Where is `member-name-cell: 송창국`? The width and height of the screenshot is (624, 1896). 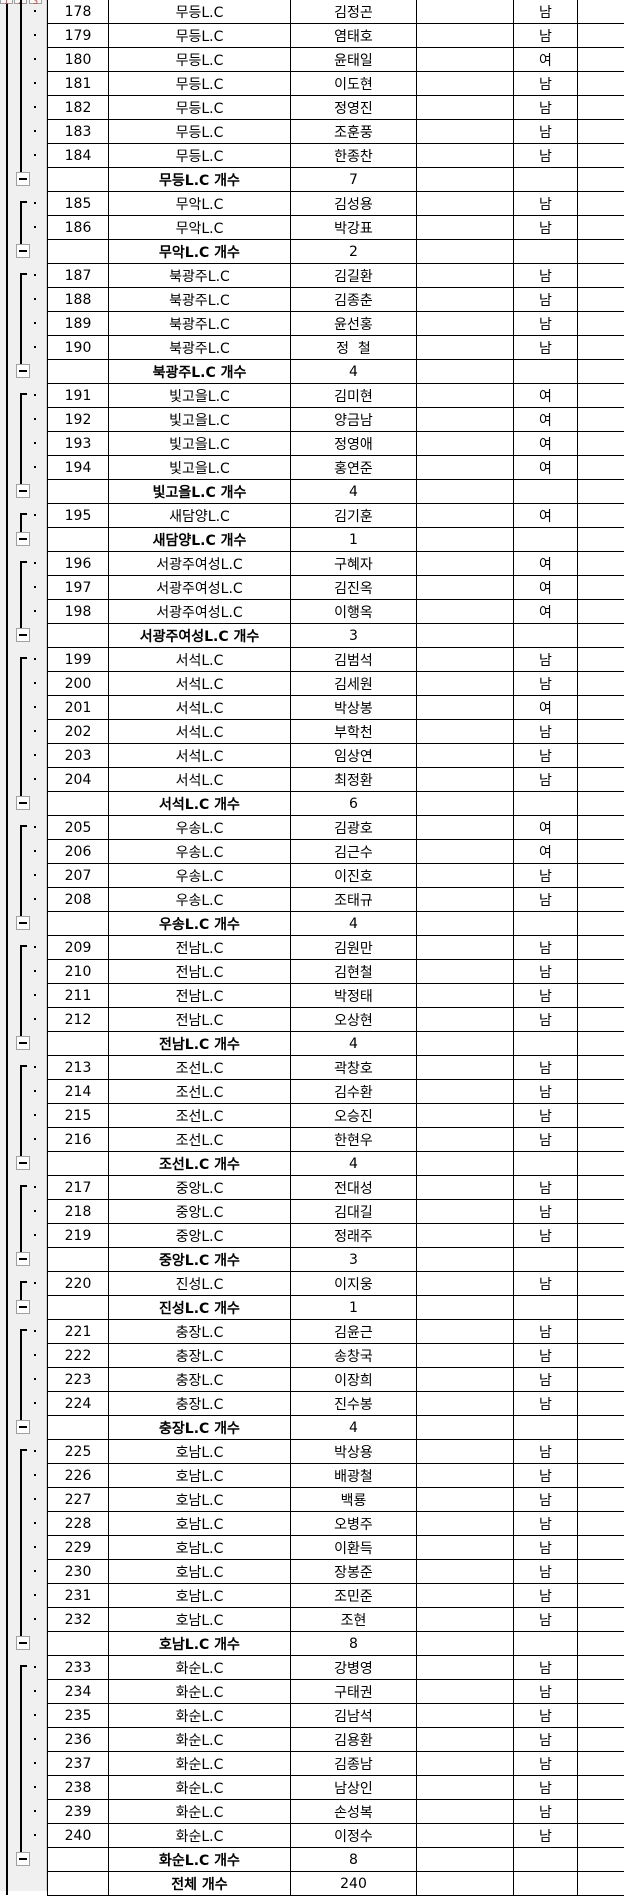 member-name-cell: 송창국 is located at coordinates (354, 1356).